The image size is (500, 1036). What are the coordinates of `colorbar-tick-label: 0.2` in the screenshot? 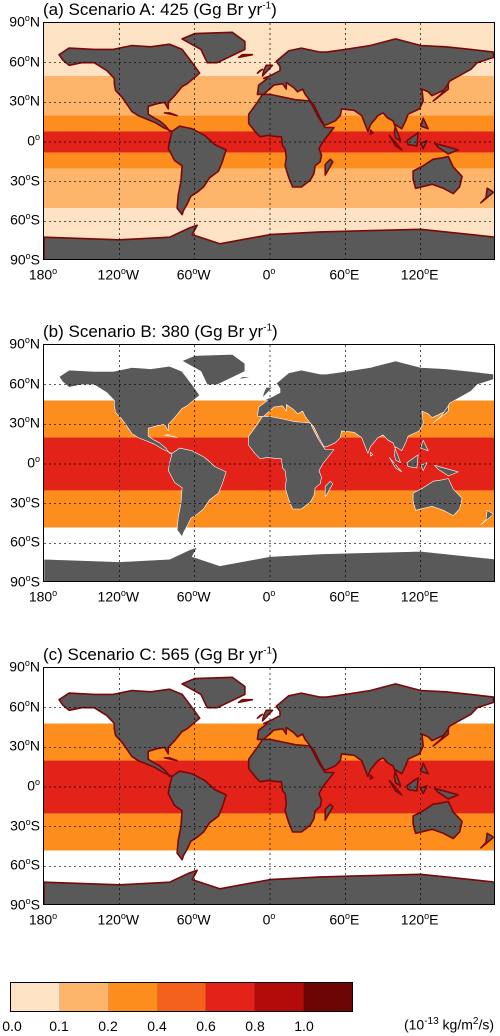 It's located at (108, 1026).